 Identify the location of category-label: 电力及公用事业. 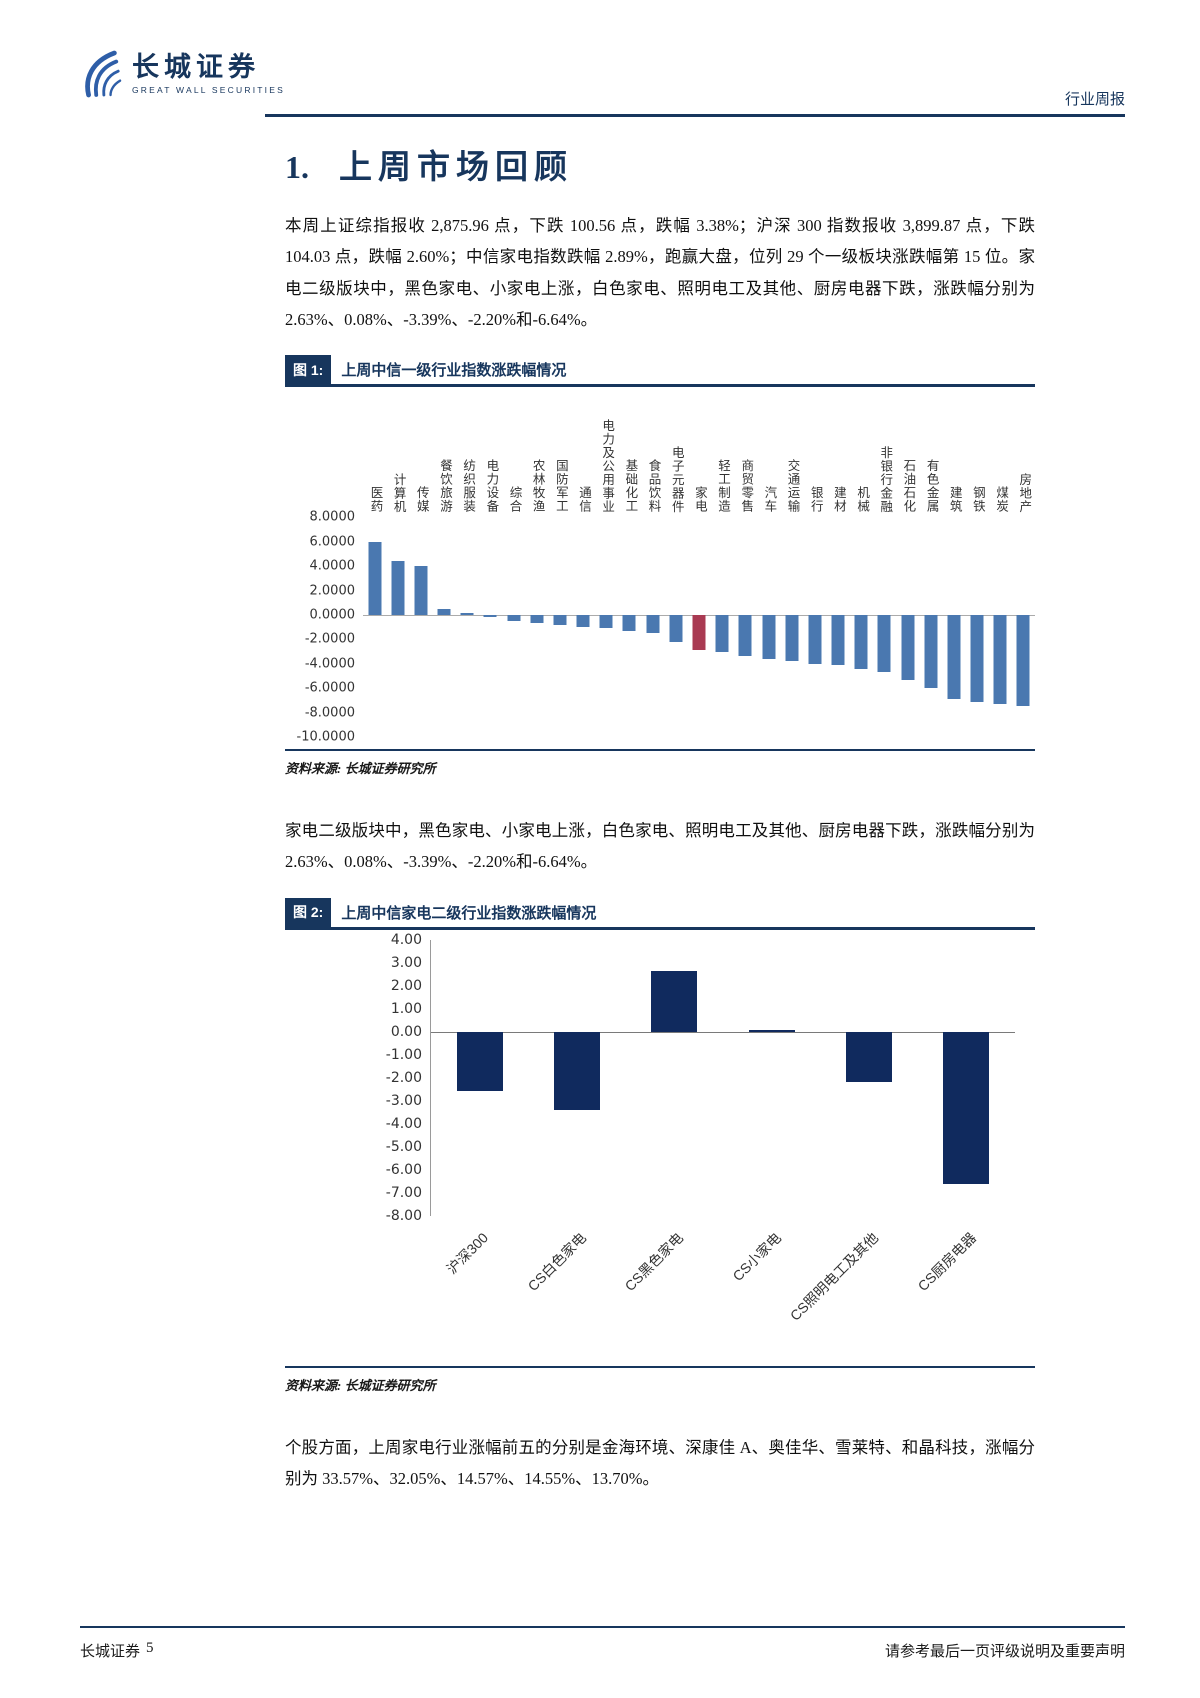
(607, 466).